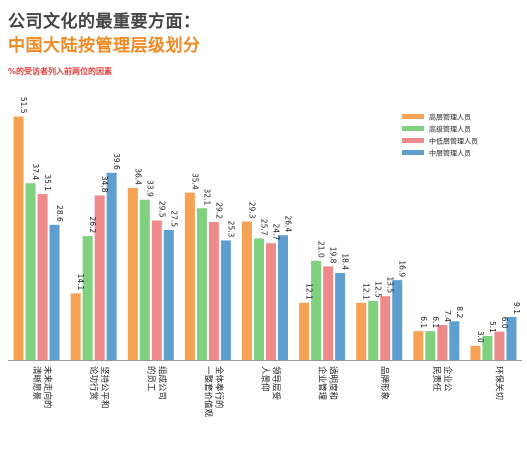 Image resolution: width=527 pixels, height=472 pixels. What do you see at coordinates (288, 223) in the screenshot?
I see `value-label: 26.4` at bounding box center [288, 223].